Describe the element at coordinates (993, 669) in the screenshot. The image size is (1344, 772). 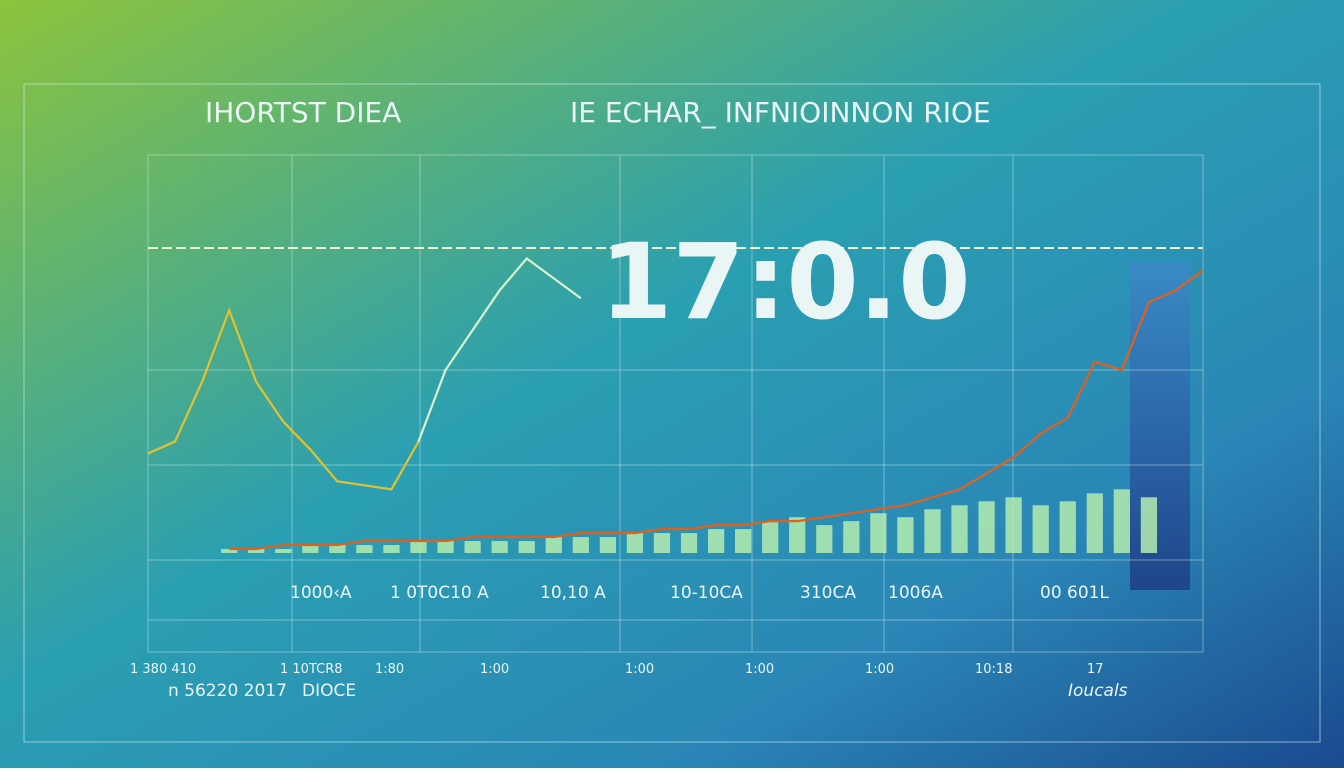
I see `bottom-label: 10:18` at that location.